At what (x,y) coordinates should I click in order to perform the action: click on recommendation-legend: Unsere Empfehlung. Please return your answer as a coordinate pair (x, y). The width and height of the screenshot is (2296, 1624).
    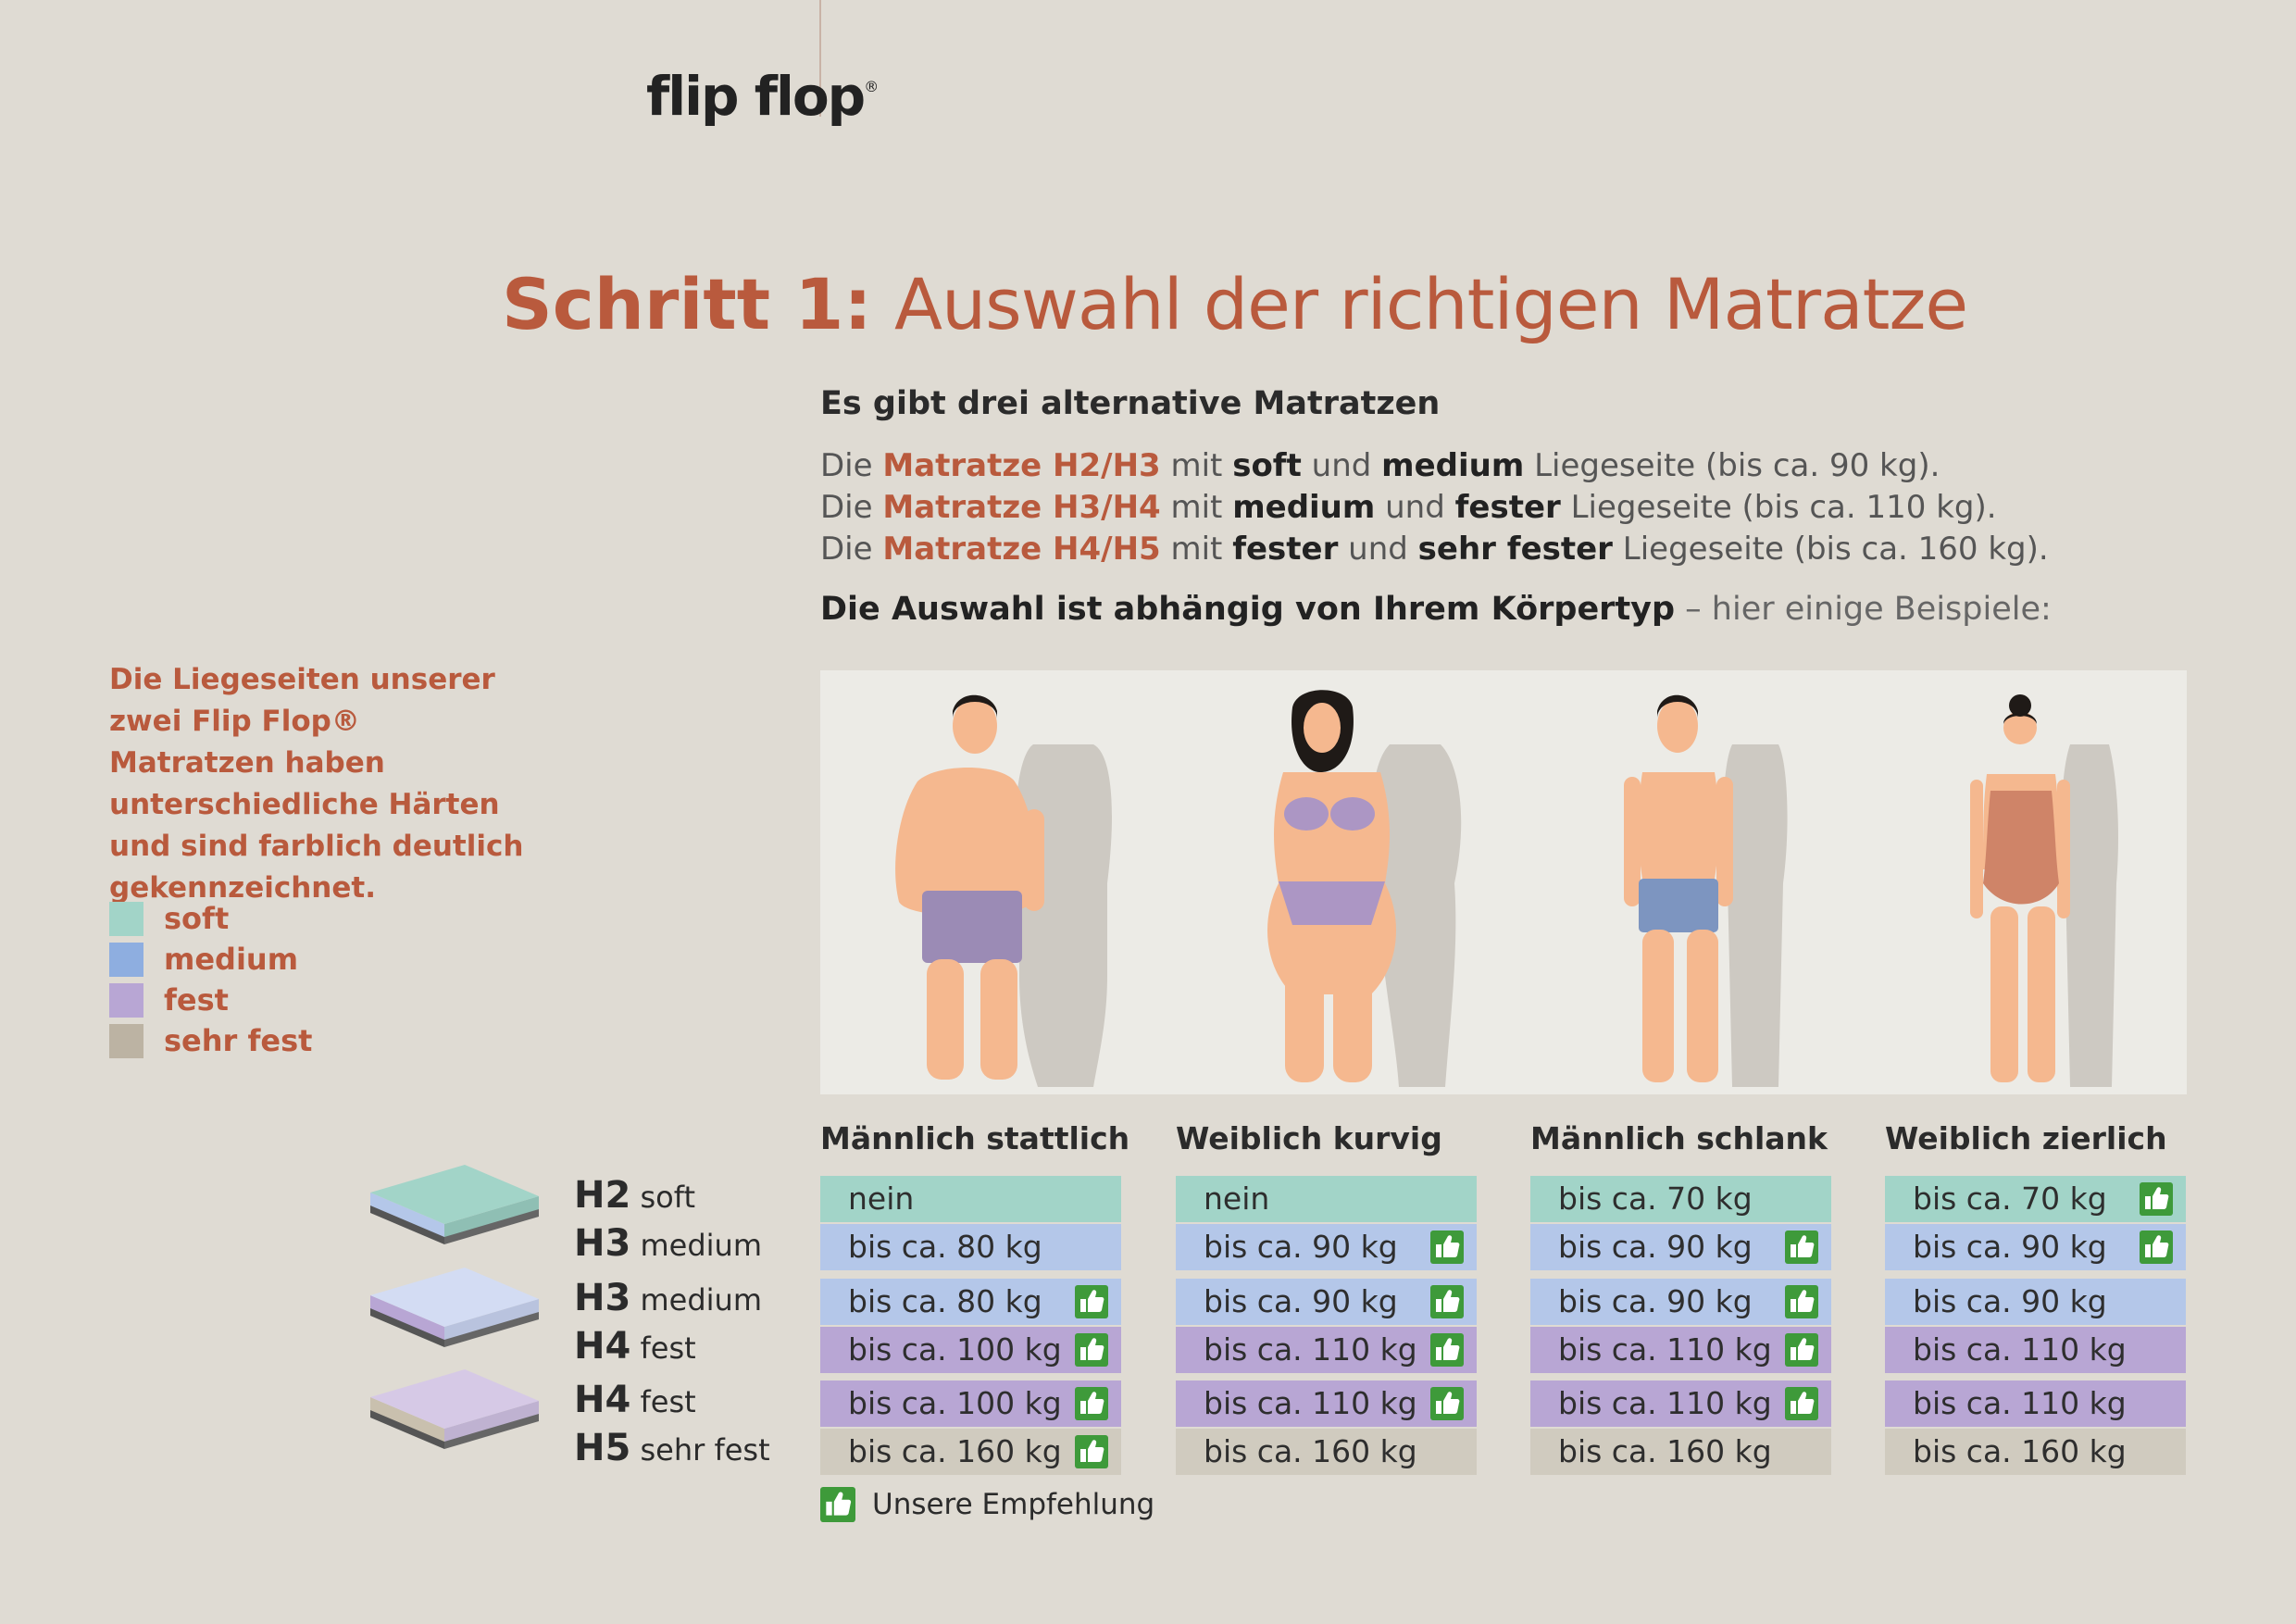
    Looking at the image, I should click on (987, 1504).